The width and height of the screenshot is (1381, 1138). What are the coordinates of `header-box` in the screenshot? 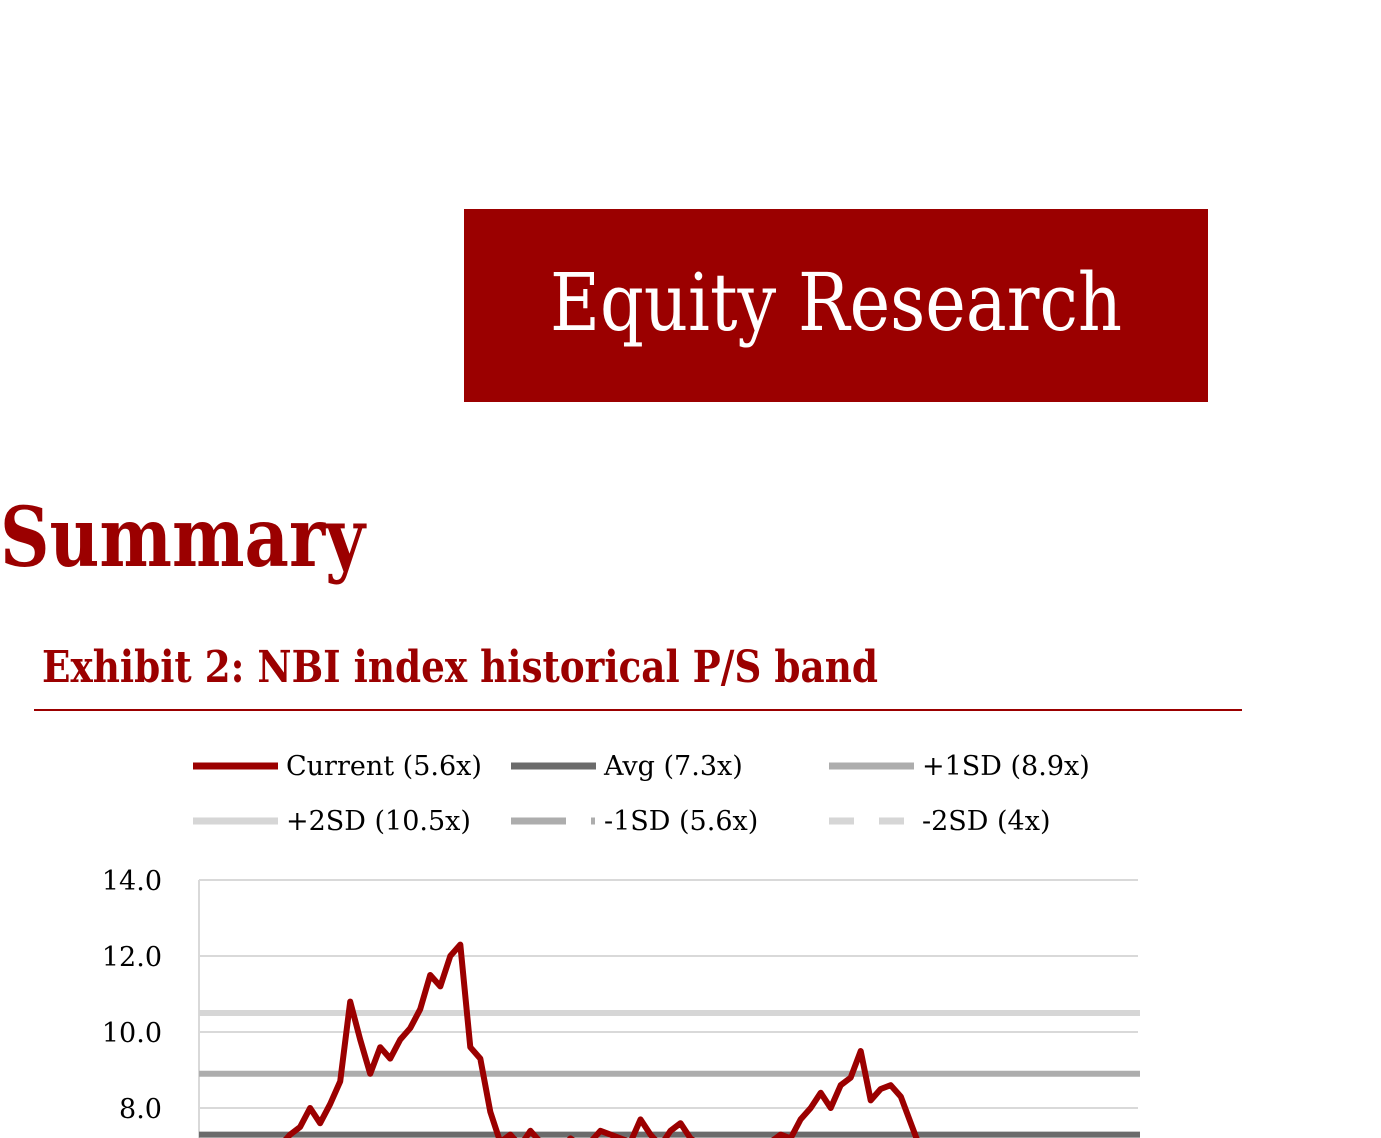 It's located at (836, 305).